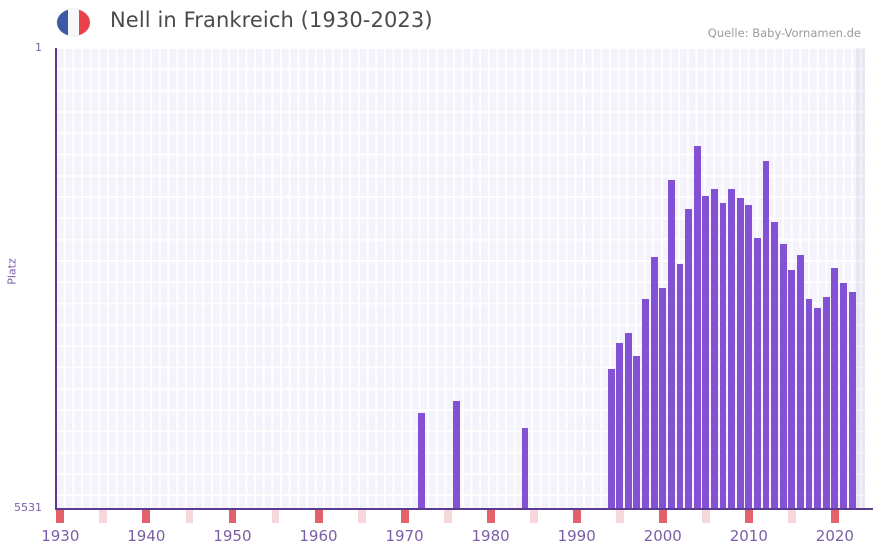  Describe the element at coordinates (318, 536) in the screenshot. I see `x-axis-tick-label: 1960` at that location.